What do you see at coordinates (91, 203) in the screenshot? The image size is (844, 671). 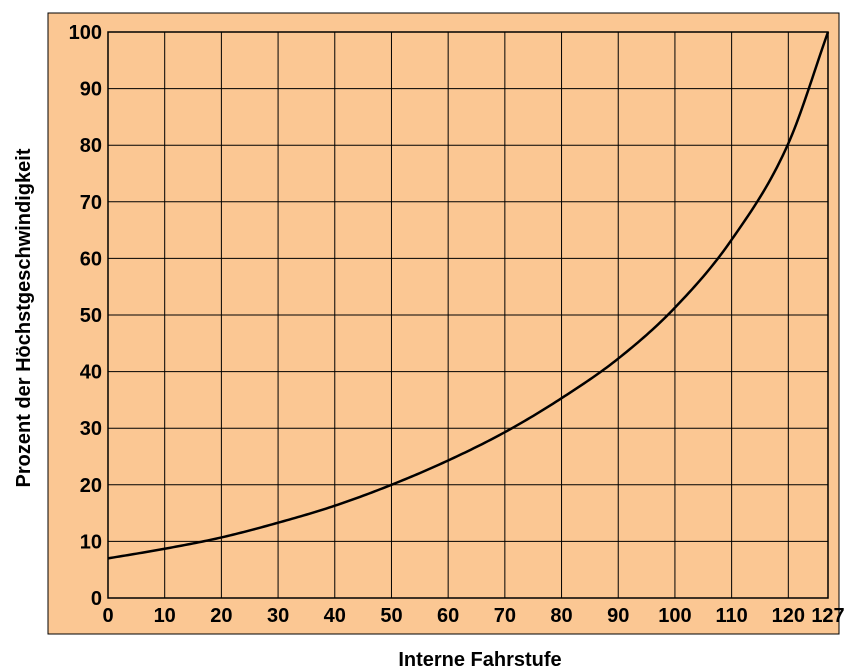 I see `y-tick-label: 70` at bounding box center [91, 203].